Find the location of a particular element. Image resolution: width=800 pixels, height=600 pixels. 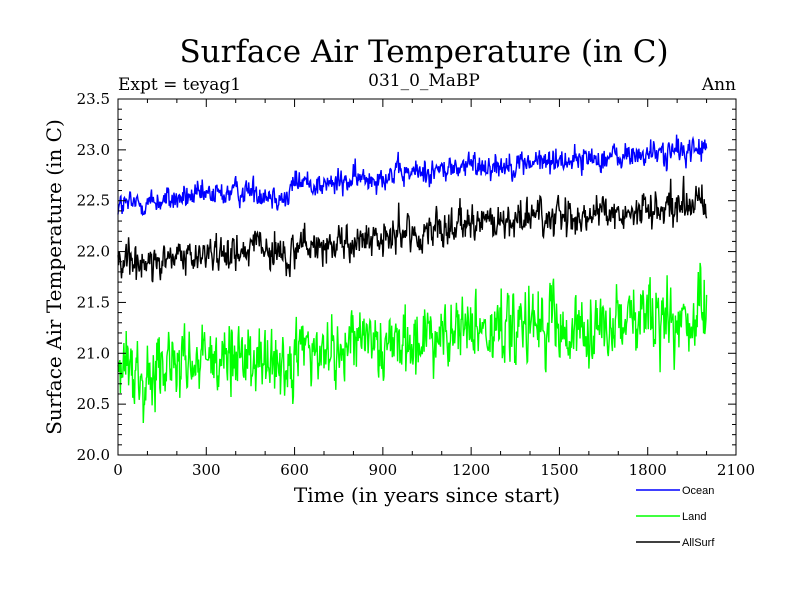

legend-label-allsurf: AllSurf is located at coordinates (698, 543).